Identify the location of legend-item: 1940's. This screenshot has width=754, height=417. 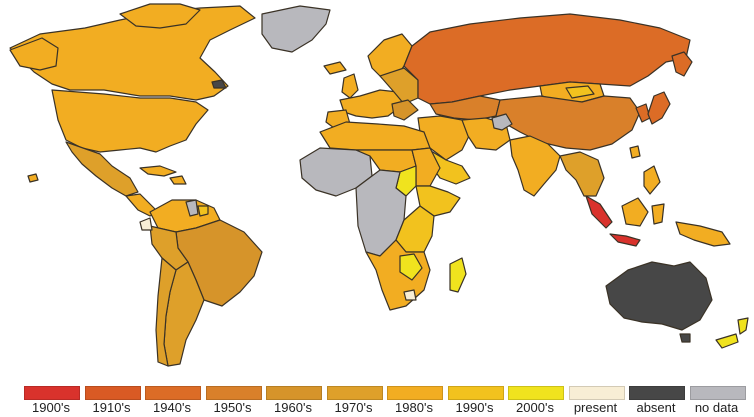
(172, 399).